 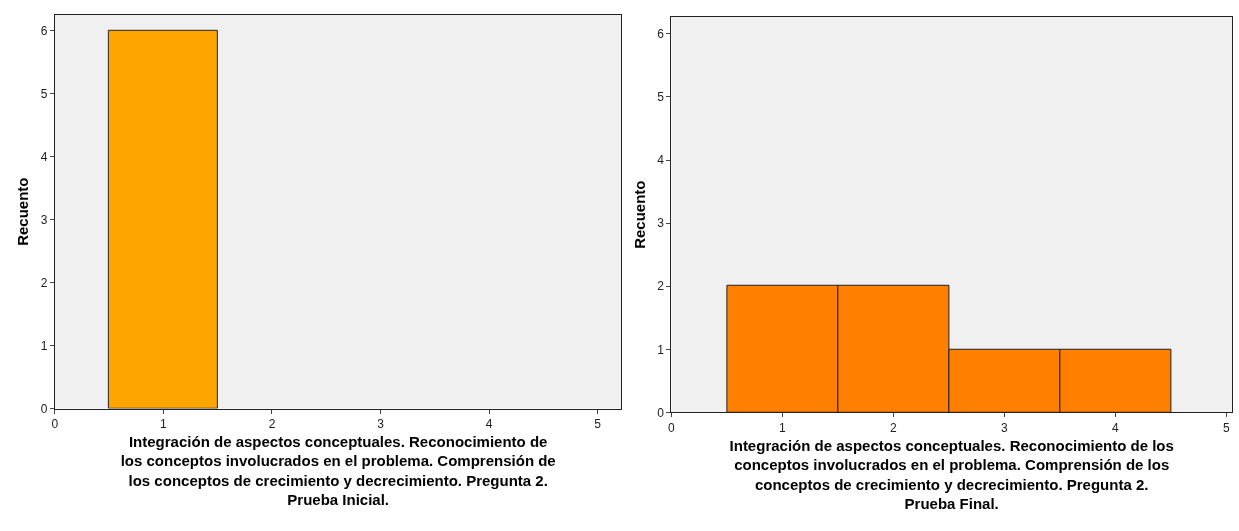 What do you see at coordinates (951, 474) in the screenshot?
I see `x-axis-title: Integración de aspectos conceptuales. Reconocimiento de los conceptos involucrados en el problema. Comprensión de los conceptos de crecimiento y decrecimiento. Pregunta 2. Prueba Final.` at bounding box center [951, 474].